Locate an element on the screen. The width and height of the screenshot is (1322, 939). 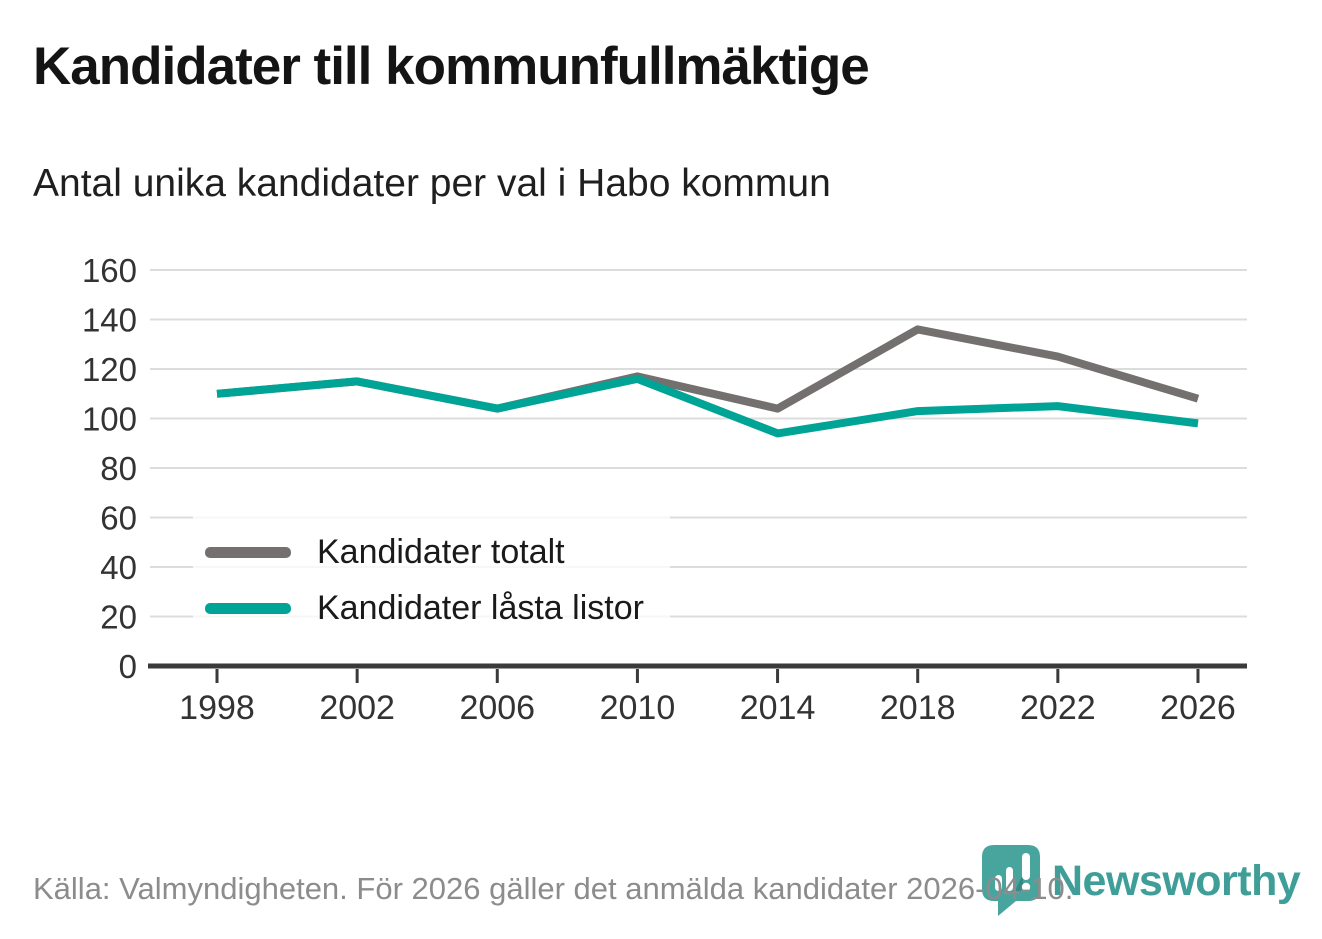
series-line-kandidater-lasta-listor is located at coordinates (707, 406).